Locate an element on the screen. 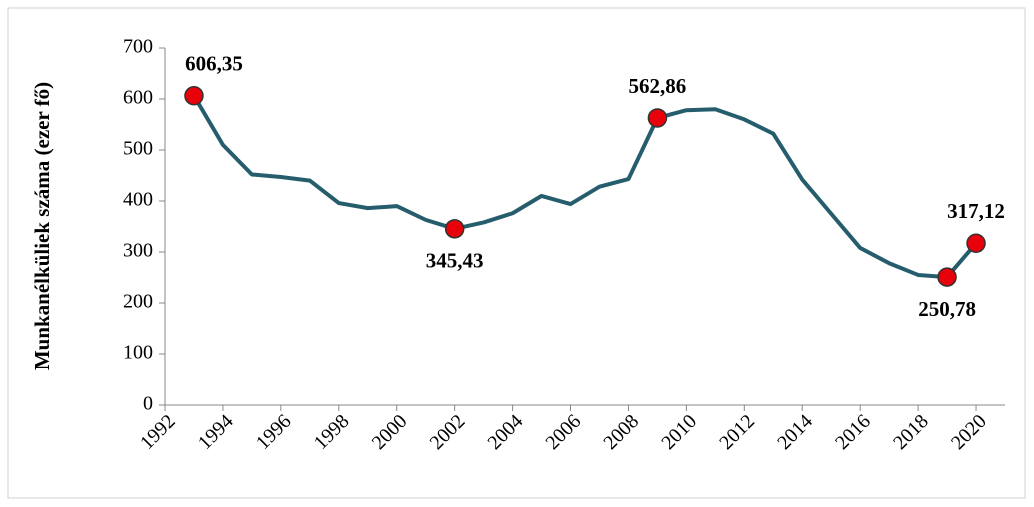  data-label: 606,35 is located at coordinates (214, 64).